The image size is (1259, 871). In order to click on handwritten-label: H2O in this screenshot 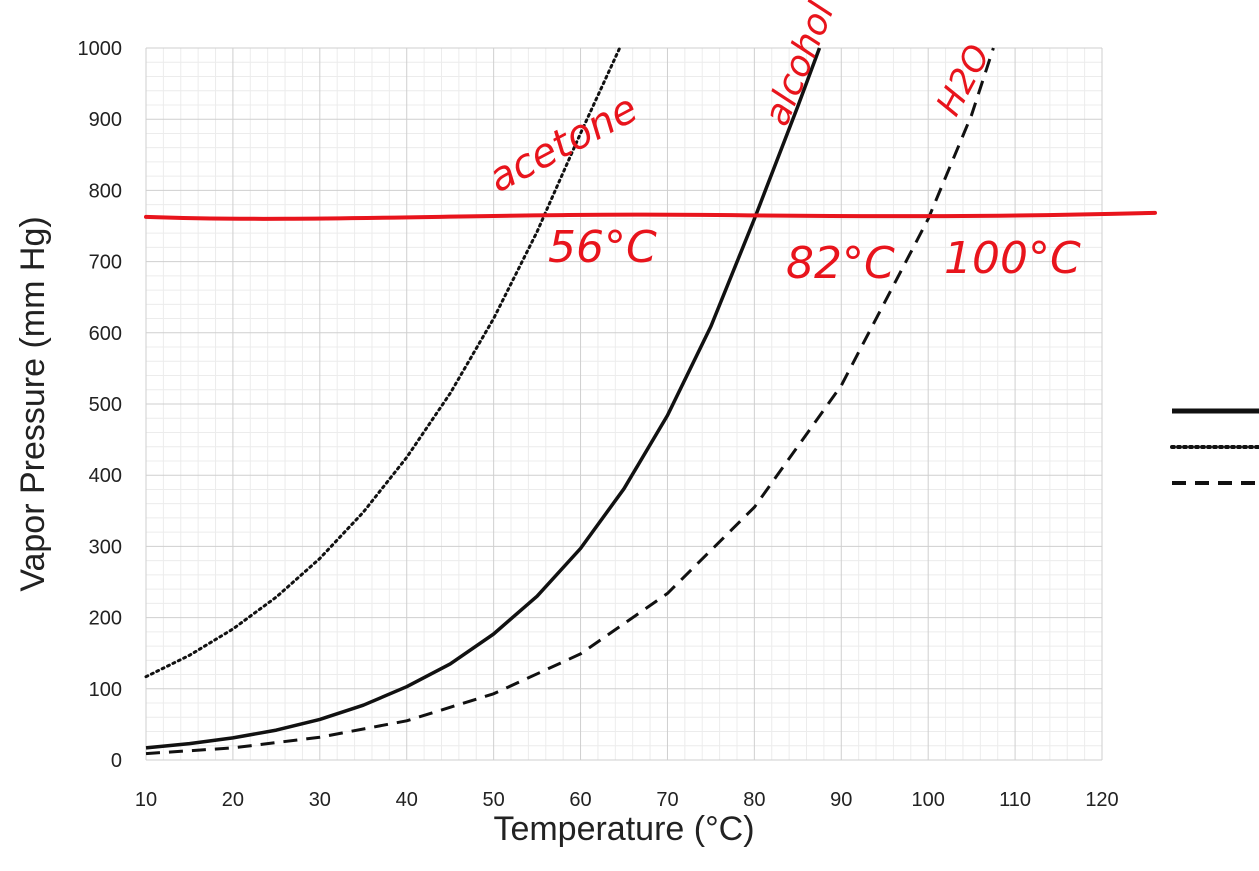, I will do `click(964, 80)`.